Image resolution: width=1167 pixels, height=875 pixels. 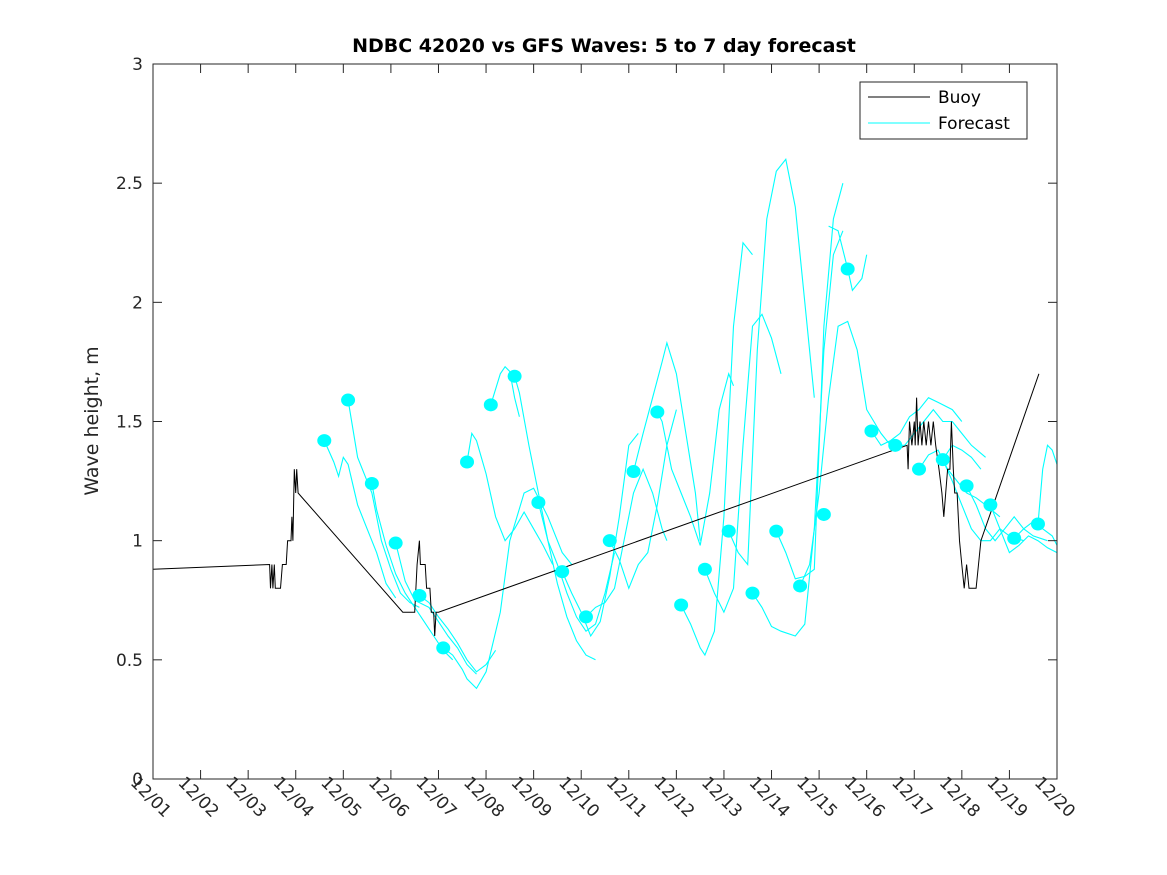 What do you see at coordinates (137, 65) in the screenshot?
I see `y-tick-label: 3` at bounding box center [137, 65].